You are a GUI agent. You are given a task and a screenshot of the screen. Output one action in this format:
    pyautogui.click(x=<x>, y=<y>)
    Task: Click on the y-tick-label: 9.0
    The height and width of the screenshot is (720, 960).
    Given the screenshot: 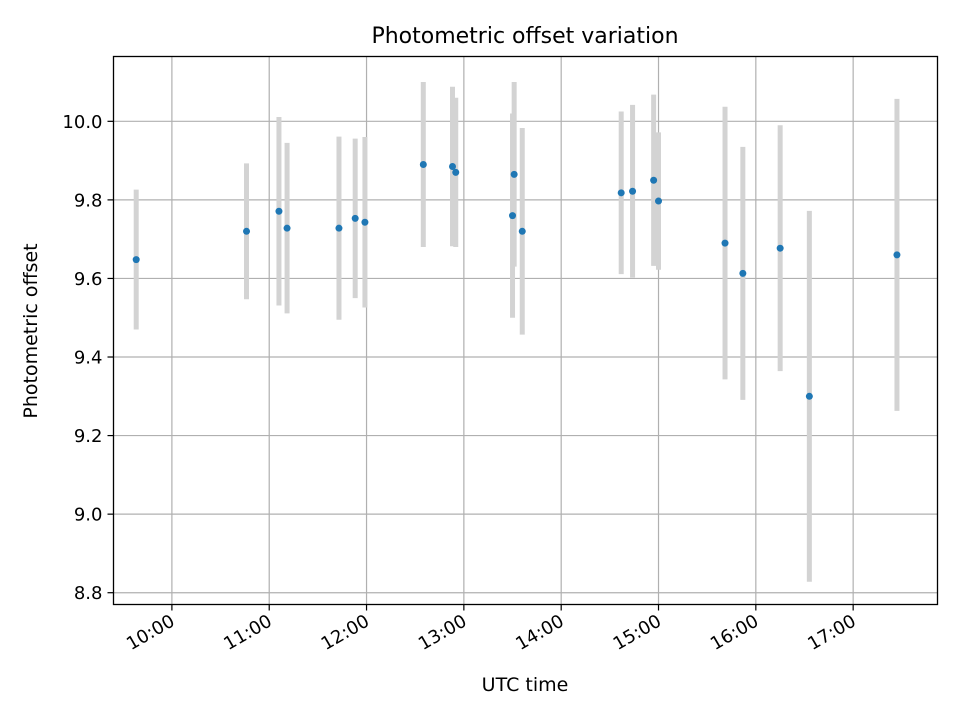 What is the action you would take?
    pyautogui.click(x=88, y=515)
    